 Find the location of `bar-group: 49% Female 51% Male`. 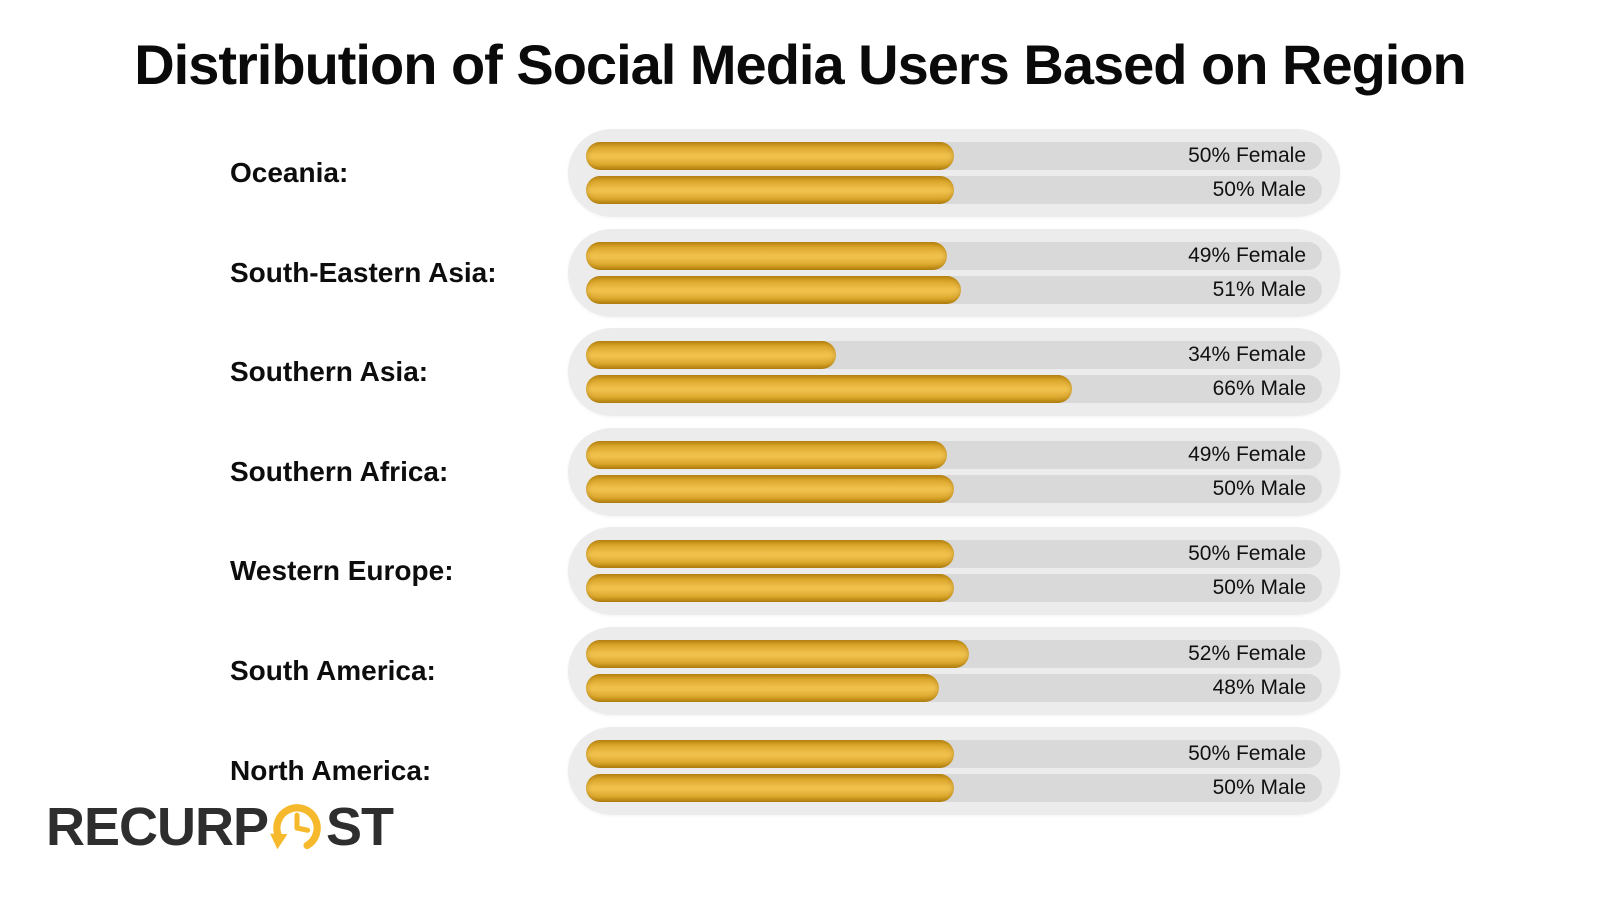

bar-group: 49% Female 51% Male is located at coordinates (954, 272).